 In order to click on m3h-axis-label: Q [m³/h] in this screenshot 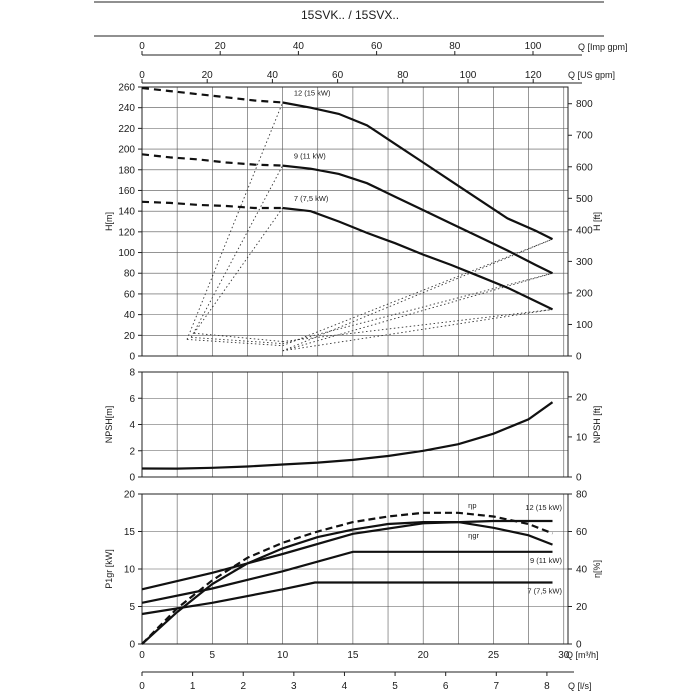, I will do `click(582, 655)`.